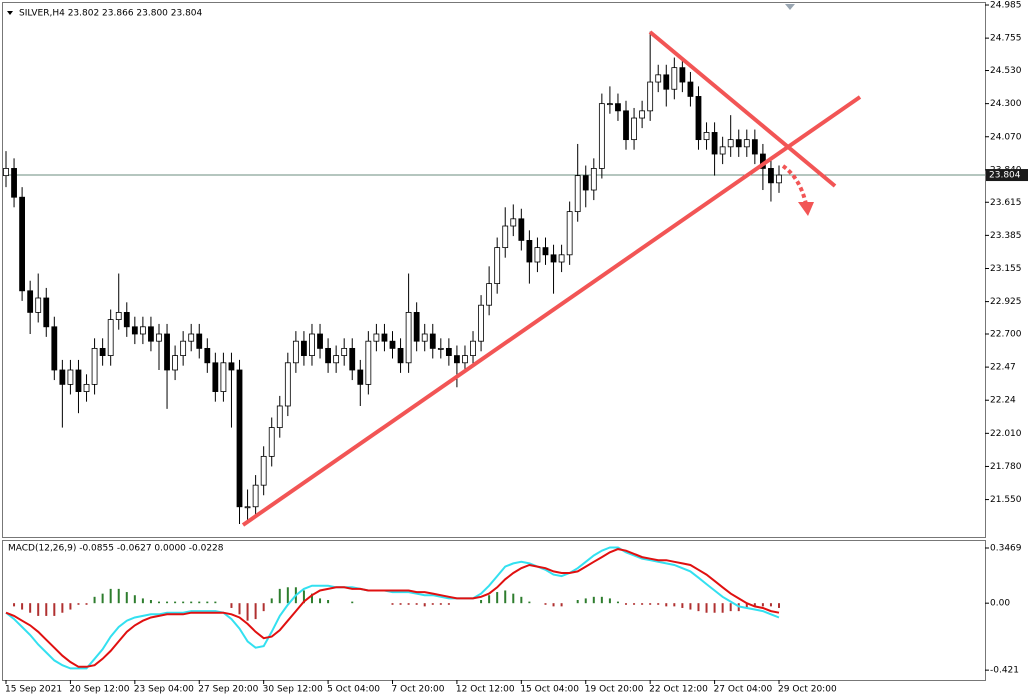 The width and height of the screenshot is (1030, 700). I want to click on x-tick-label: 20 Sep 12:00, so click(99, 690).